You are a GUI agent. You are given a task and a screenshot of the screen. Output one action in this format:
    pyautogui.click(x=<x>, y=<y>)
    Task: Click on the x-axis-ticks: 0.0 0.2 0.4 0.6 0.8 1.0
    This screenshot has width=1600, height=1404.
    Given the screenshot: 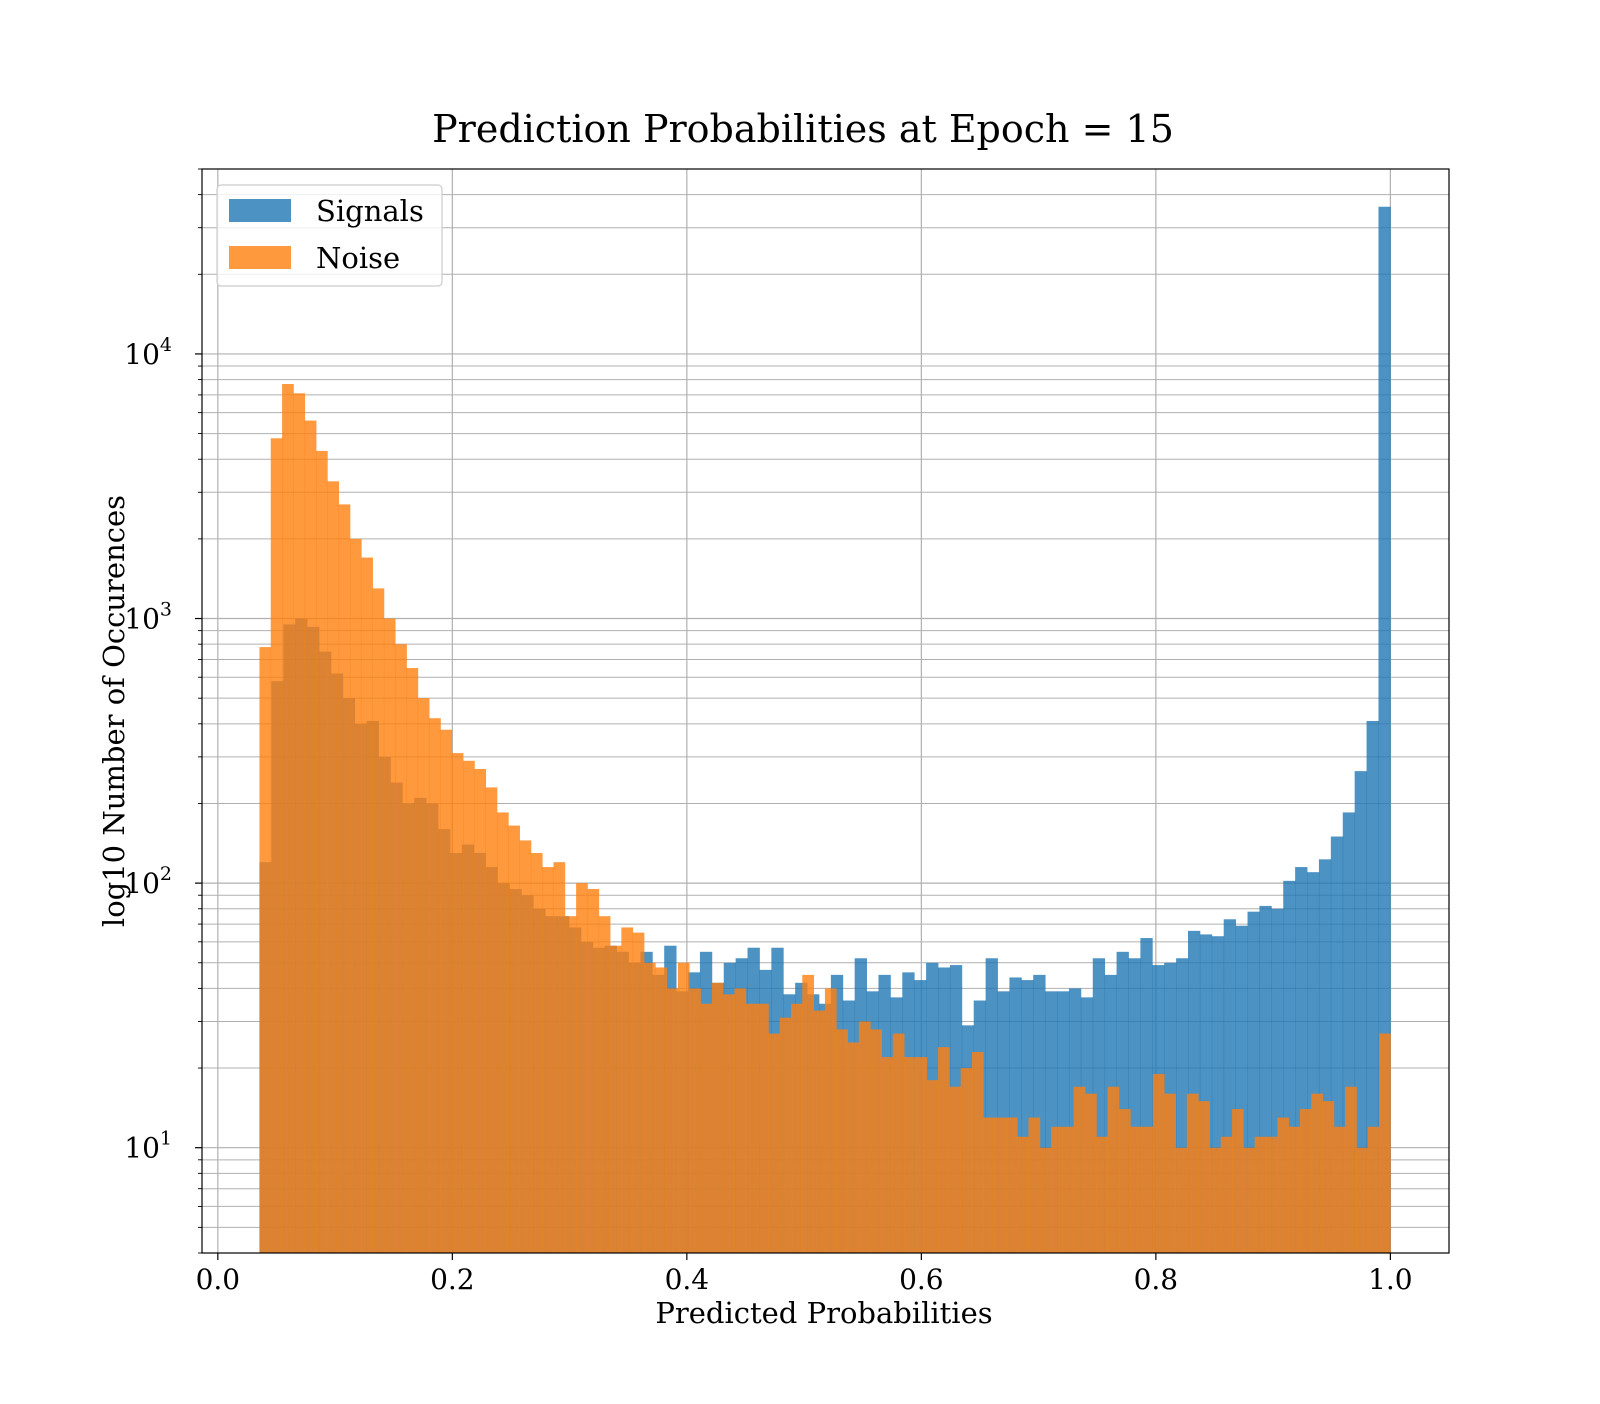 What is the action you would take?
    pyautogui.click(x=804, y=1274)
    